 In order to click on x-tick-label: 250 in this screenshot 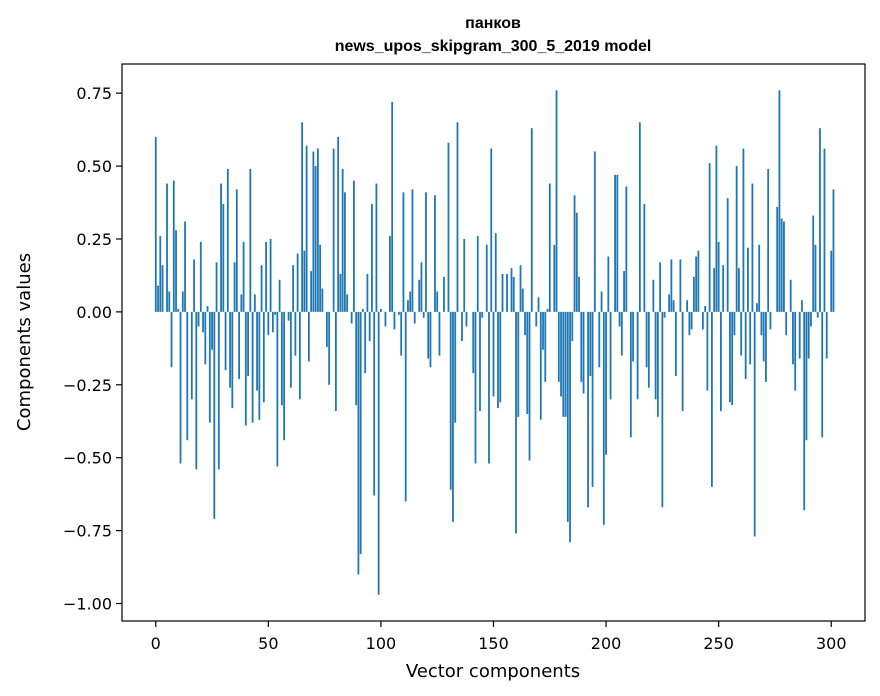, I will do `click(718, 643)`.